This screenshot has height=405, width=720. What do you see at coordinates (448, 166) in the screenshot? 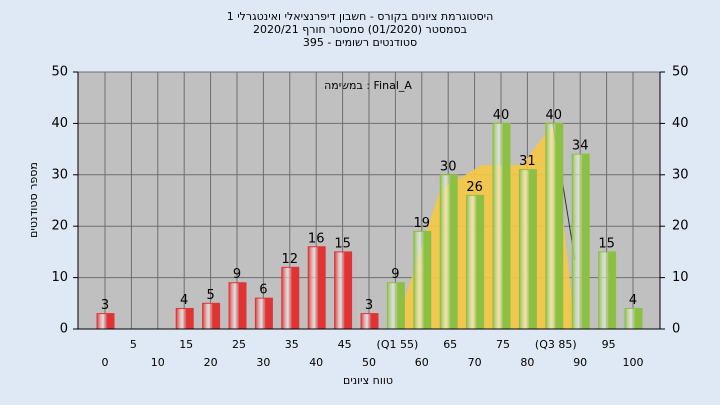
I see `data-label: 30` at bounding box center [448, 166].